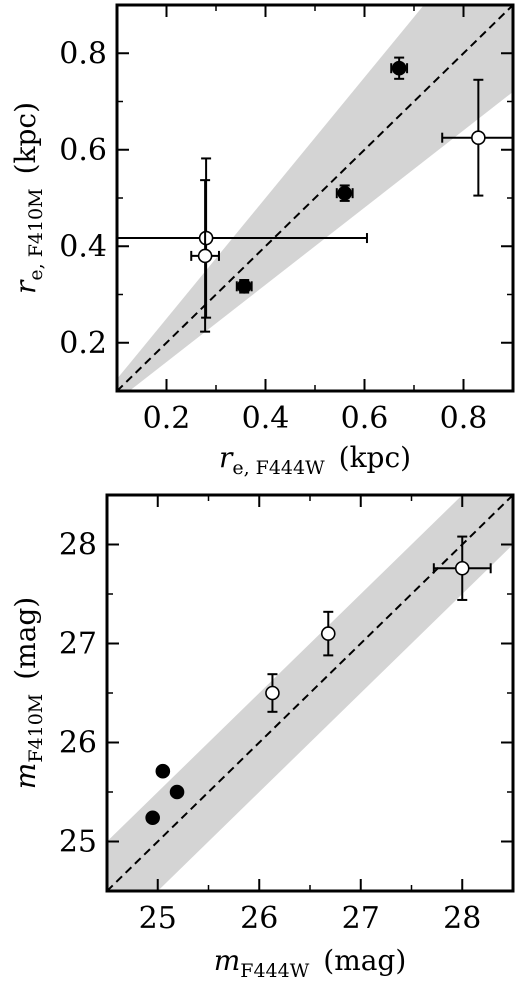 The height and width of the screenshot is (989, 520). Describe the element at coordinates (83, 53) in the screenshot. I see `y-tick-label: 0.8` at that location.